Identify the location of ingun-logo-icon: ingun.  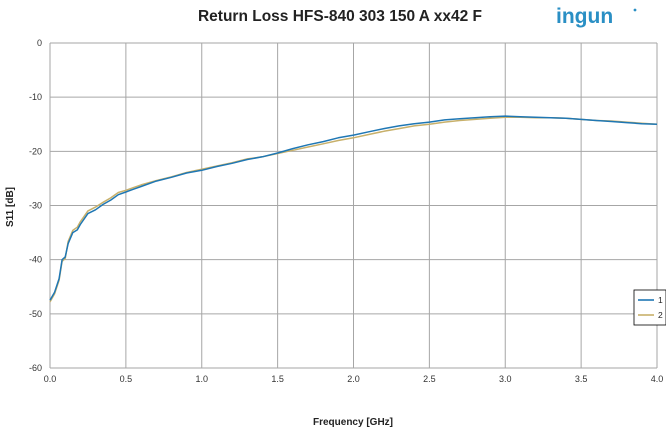
(596, 16).